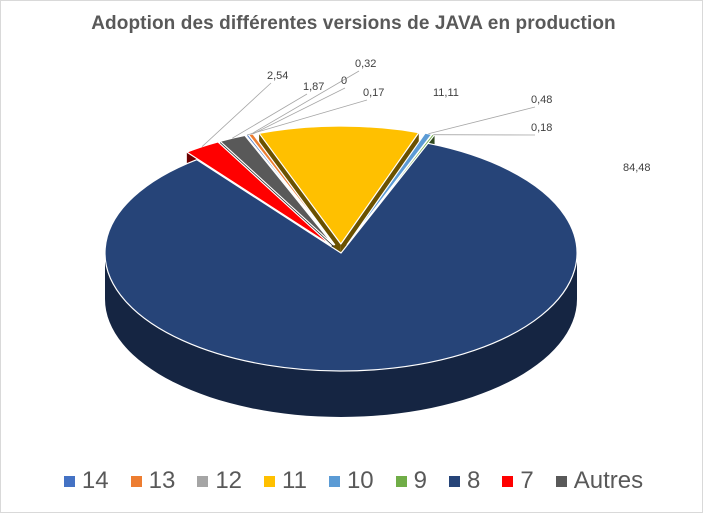 The height and width of the screenshot is (516, 705). I want to click on legend-item-10: 10, so click(351, 481).